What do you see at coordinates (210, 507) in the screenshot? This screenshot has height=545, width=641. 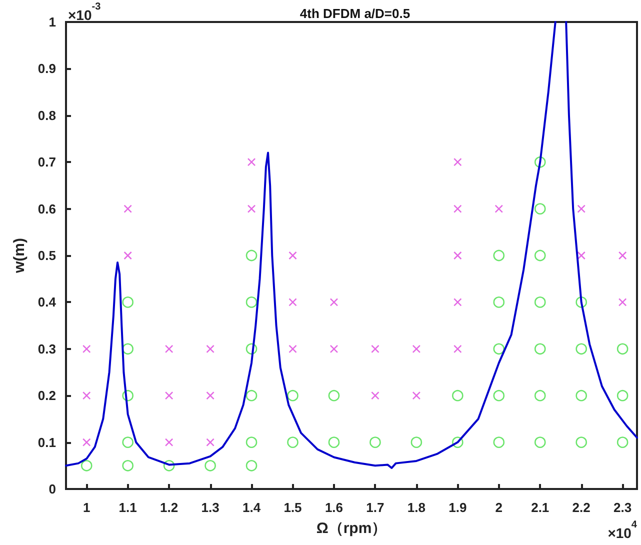 I see `x-tick-label: 1.3` at bounding box center [210, 507].